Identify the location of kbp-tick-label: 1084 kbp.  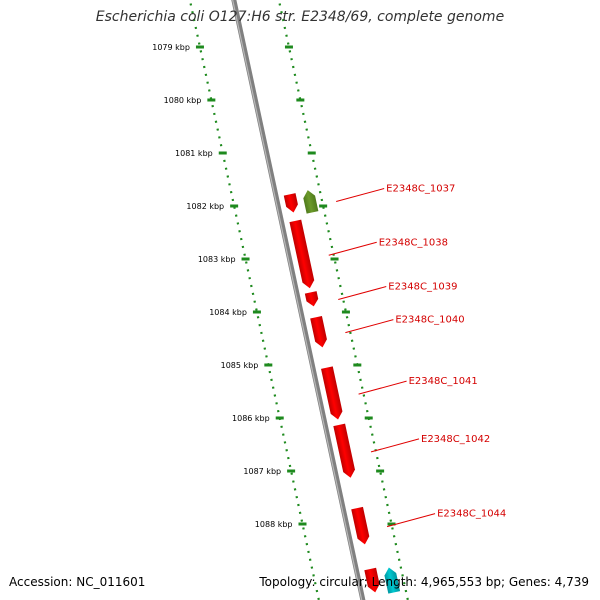
(228, 312).